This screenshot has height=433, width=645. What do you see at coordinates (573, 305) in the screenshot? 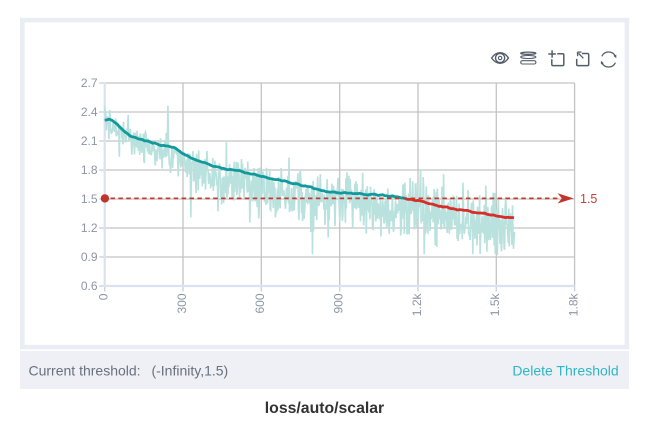
I see `svg-text: 1.8k` at bounding box center [573, 305].